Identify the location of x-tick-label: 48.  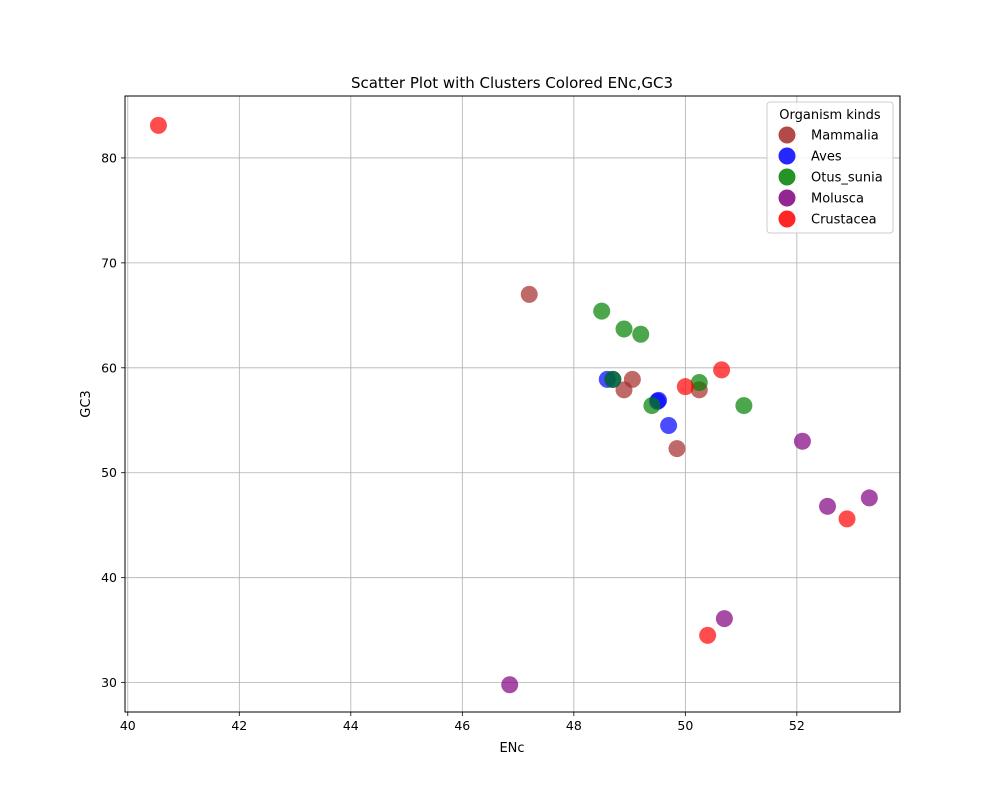
(574, 725).